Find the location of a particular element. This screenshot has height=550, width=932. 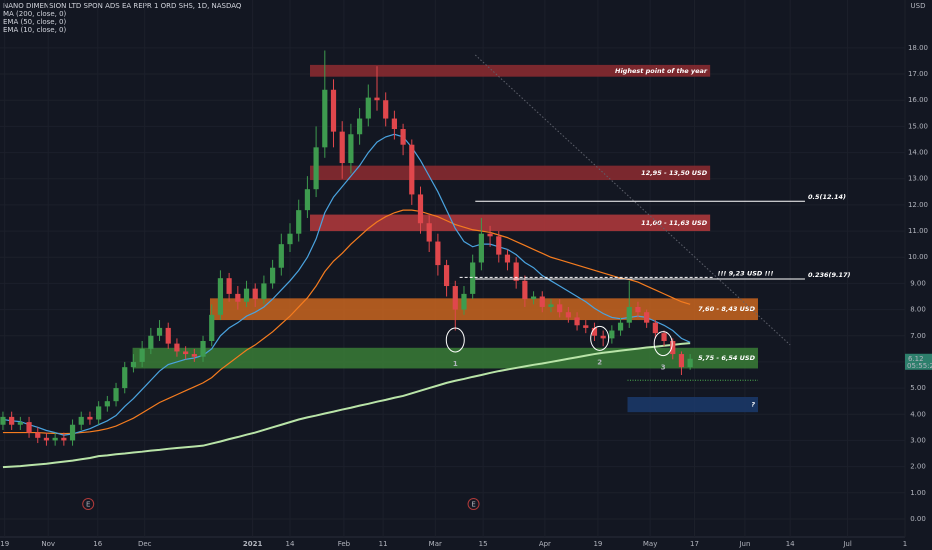

x-tick-label: 15 is located at coordinates (483, 544).